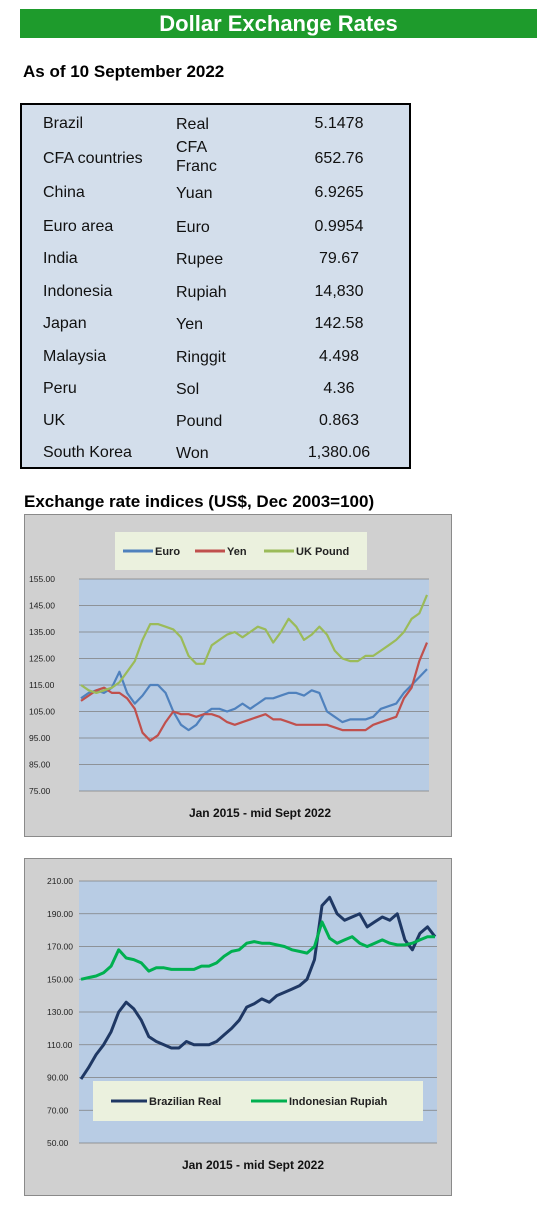 This screenshot has height=1207, width=545. What do you see at coordinates (339, 356) in the screenshot?
I see `rate-value-cell: 4.498` at bounding box center [339, 356].